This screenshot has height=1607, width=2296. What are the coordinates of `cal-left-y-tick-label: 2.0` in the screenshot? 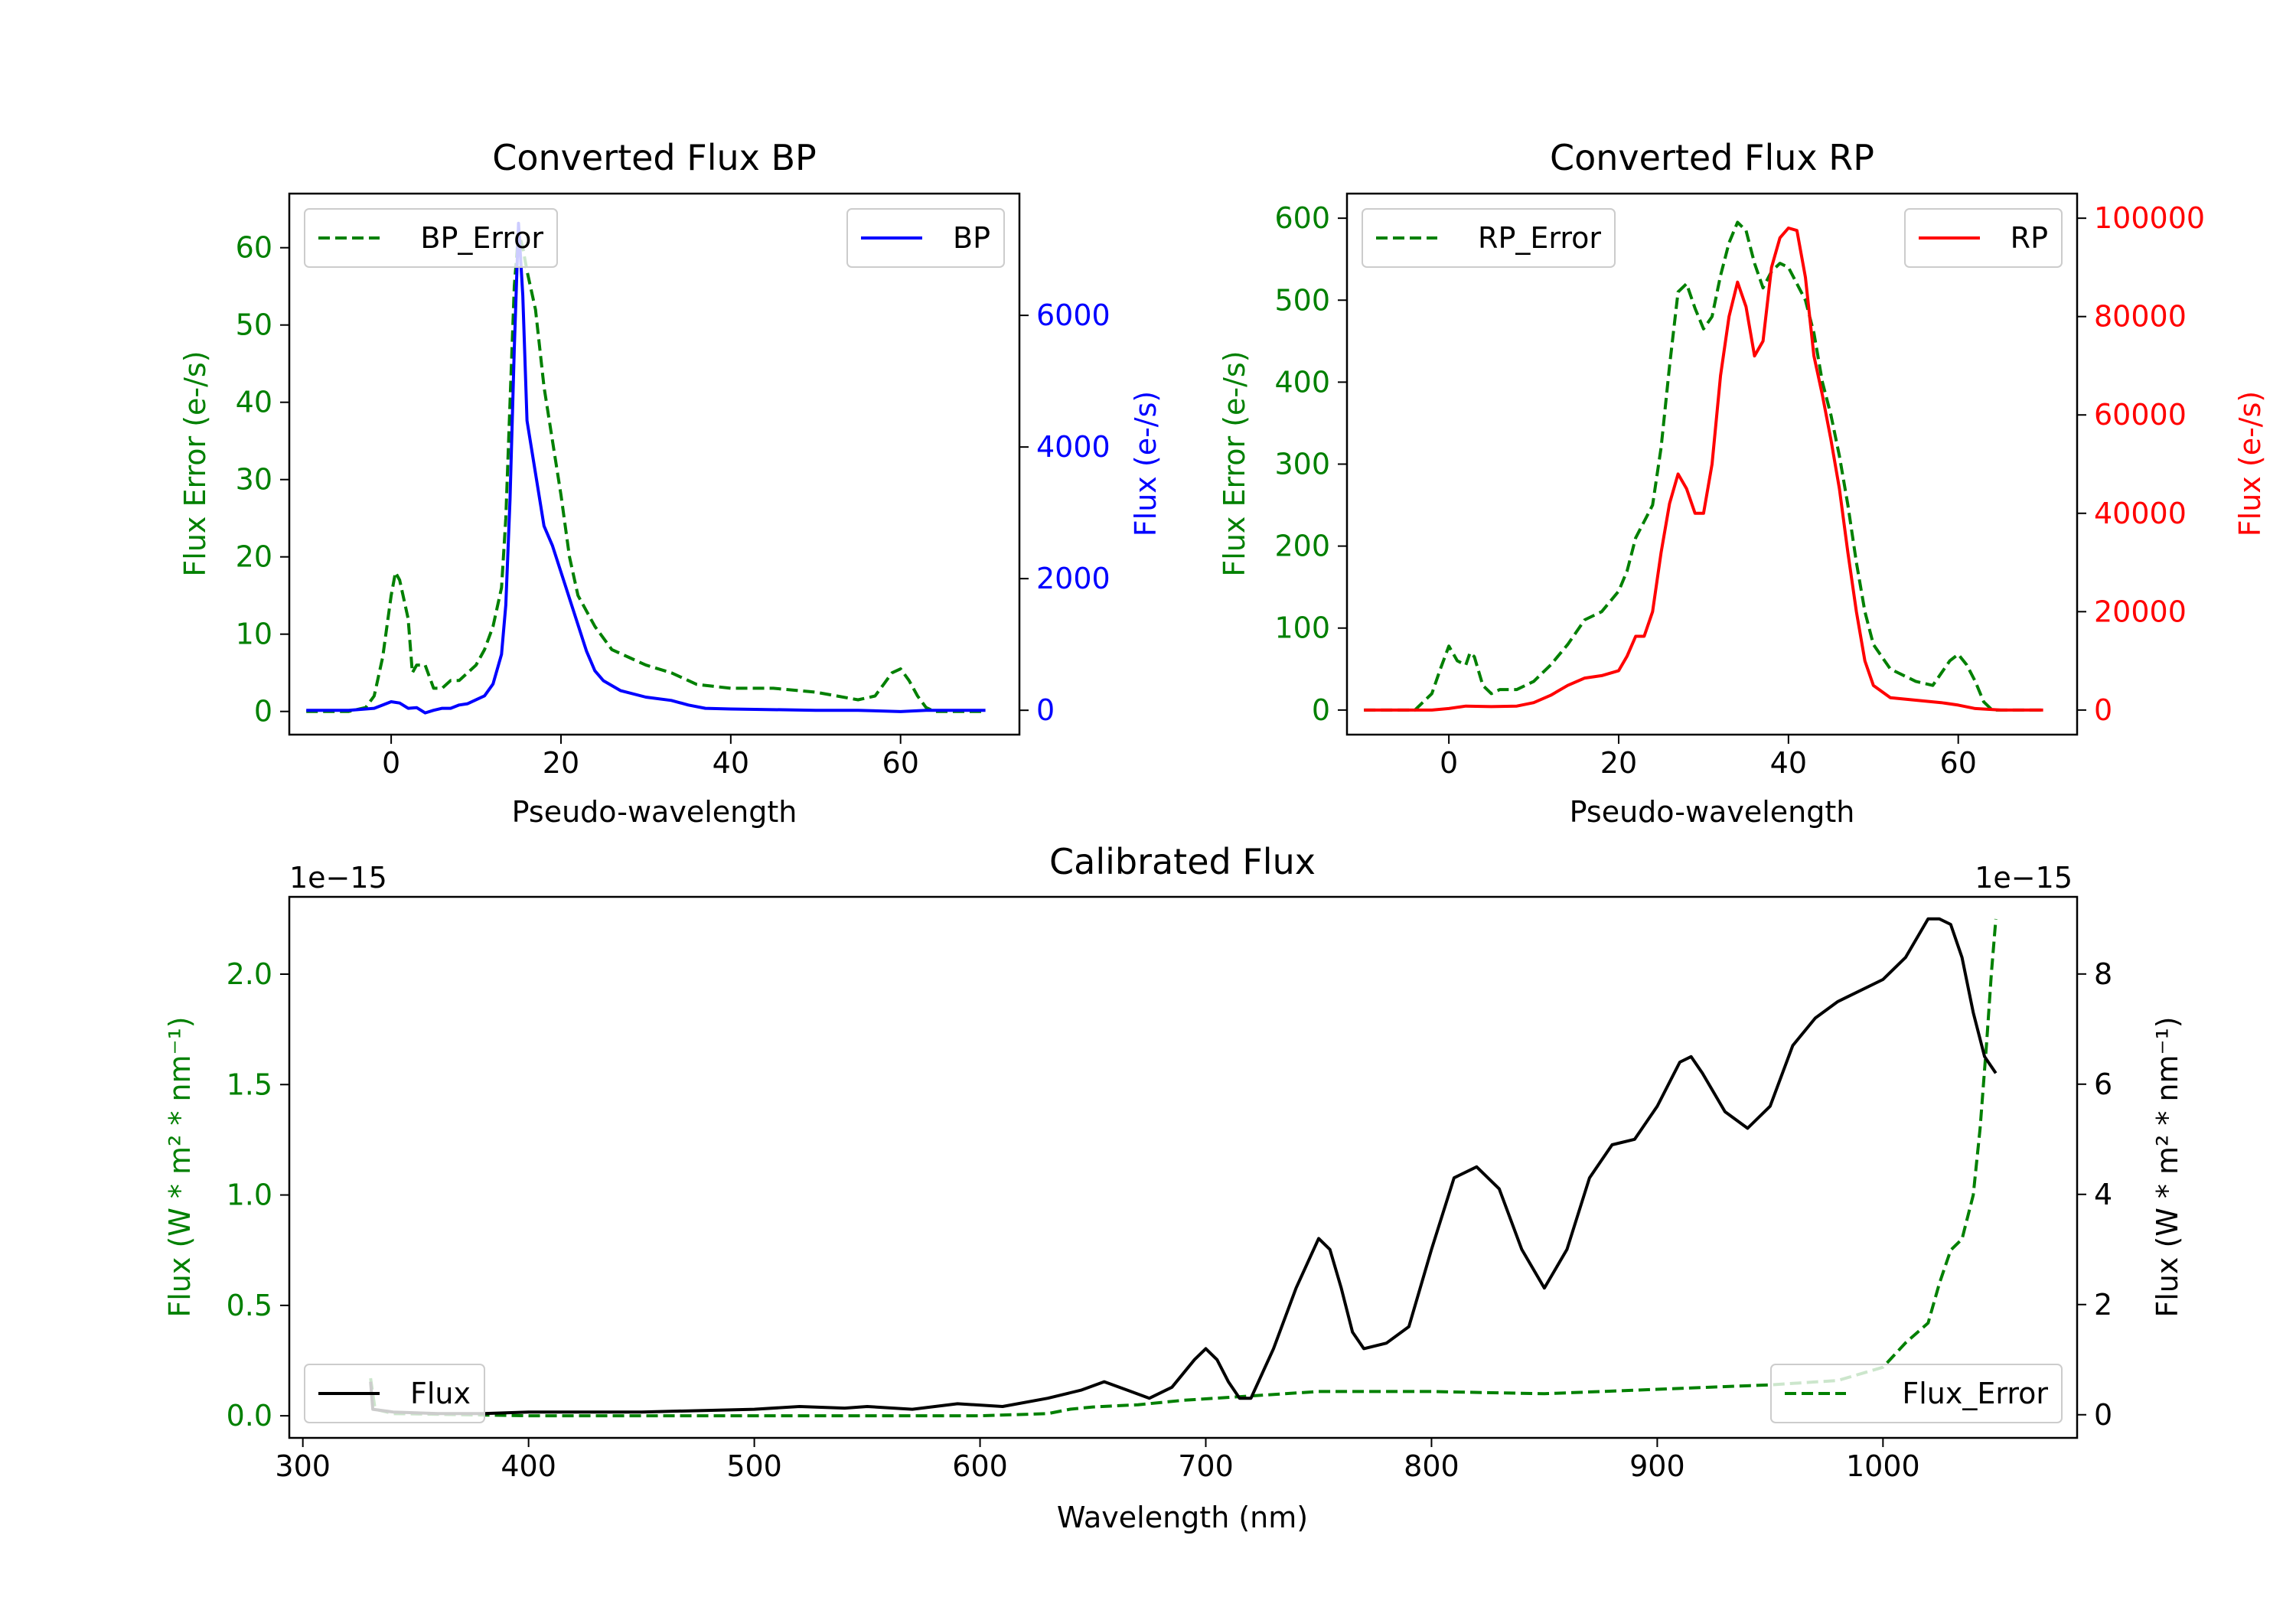 It's located at (249, 974).